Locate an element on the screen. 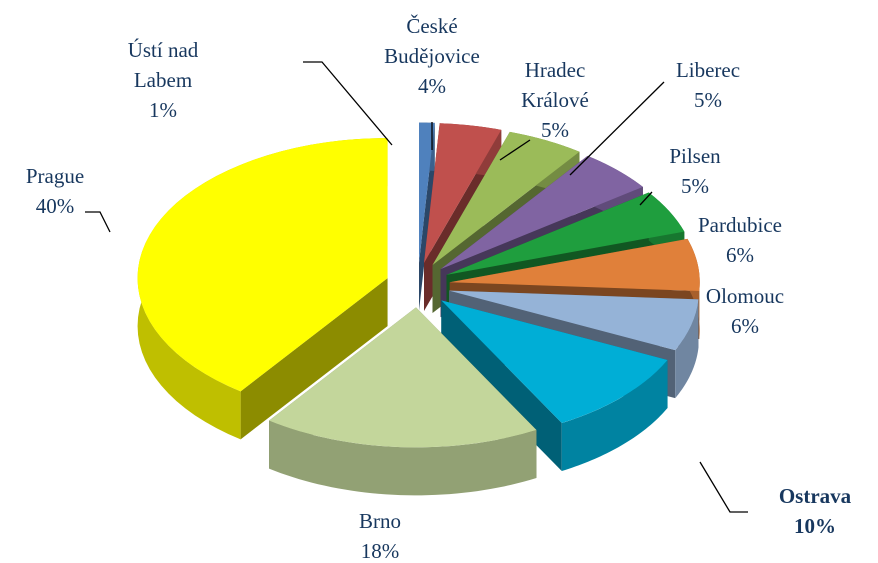 The image size is (878, 563). slice-label-line: Hradec is located at coordinates (555, 70).